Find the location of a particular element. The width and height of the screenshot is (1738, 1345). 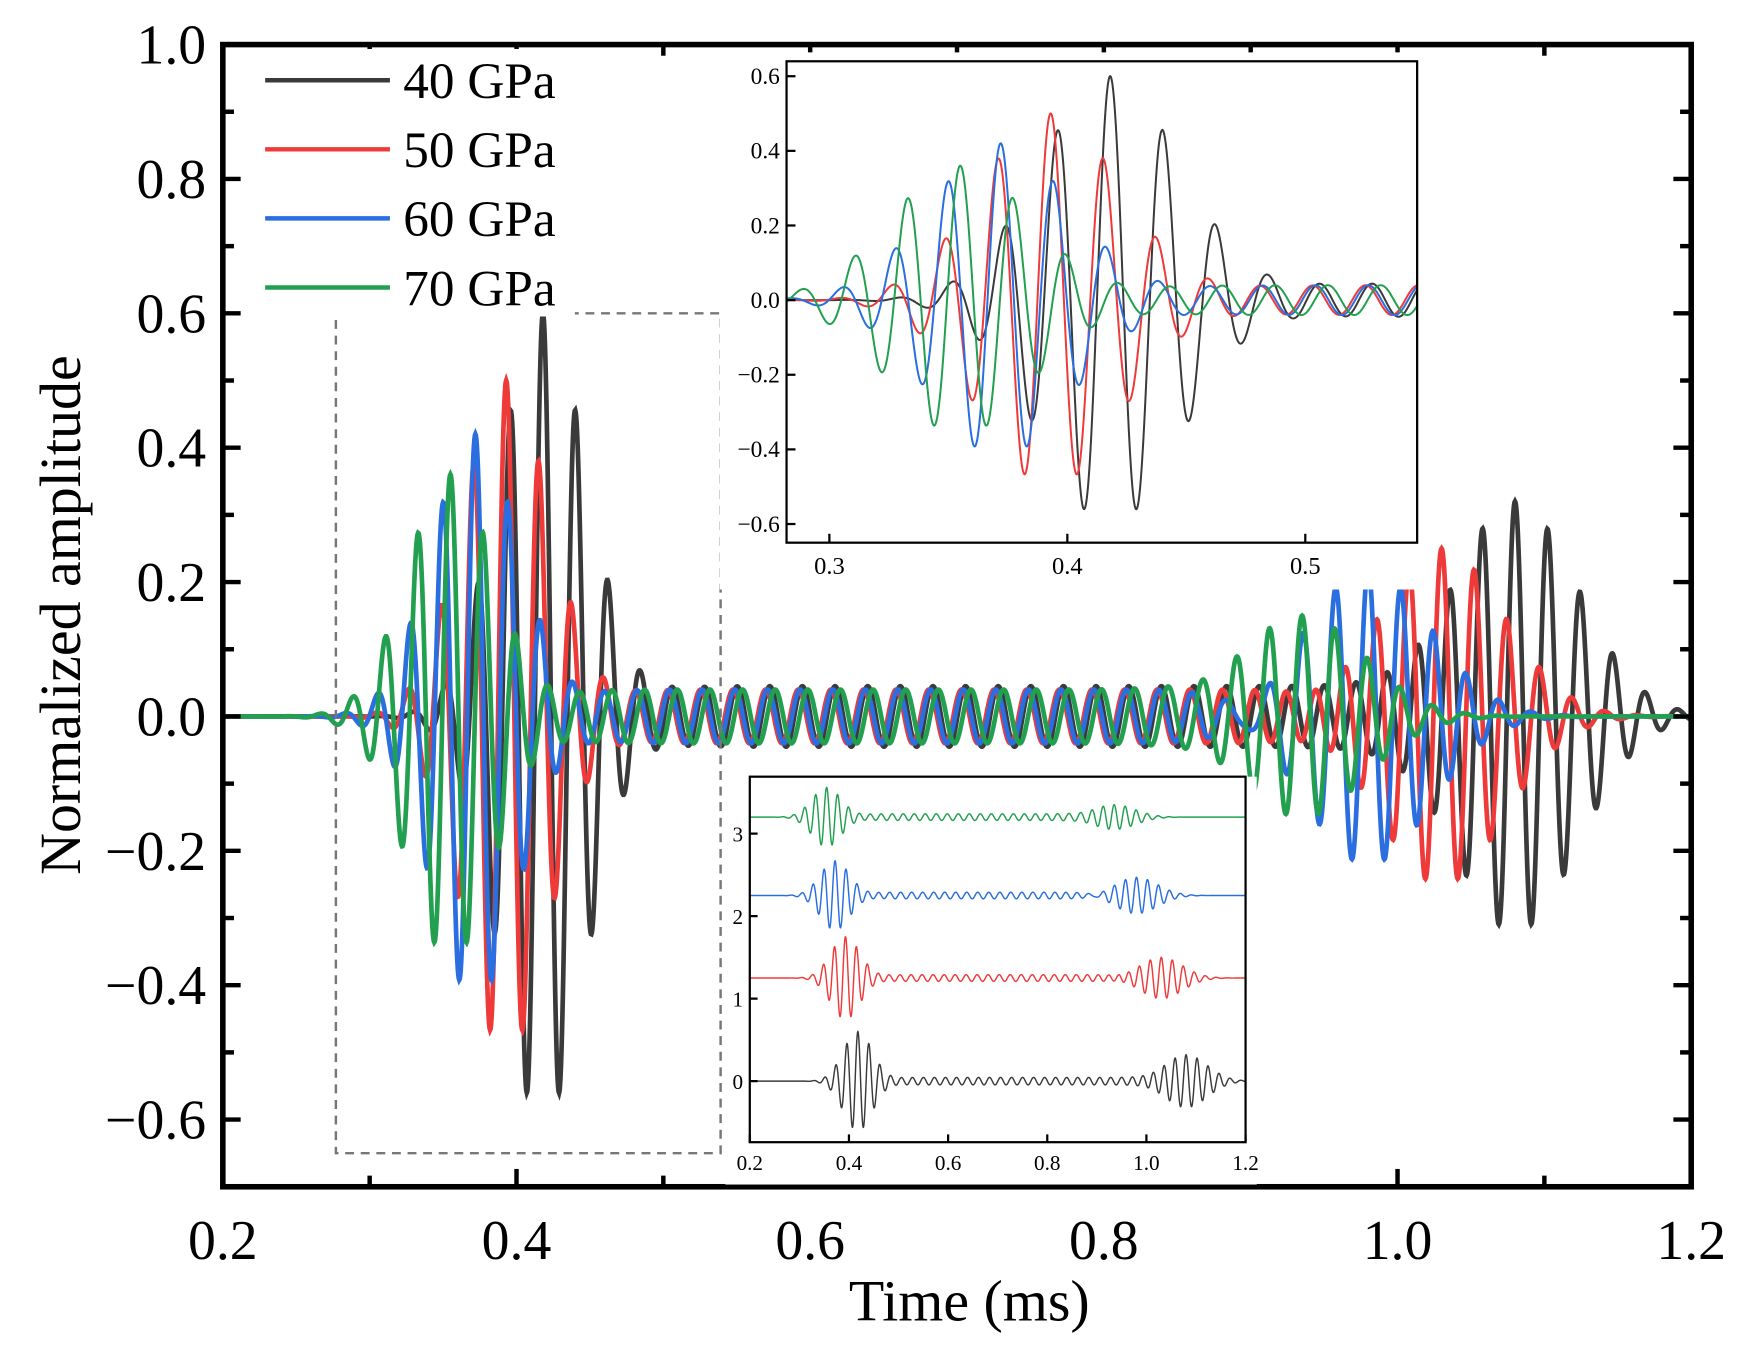

y-tick-label: 0.2 is located at coordinates (171, 583).